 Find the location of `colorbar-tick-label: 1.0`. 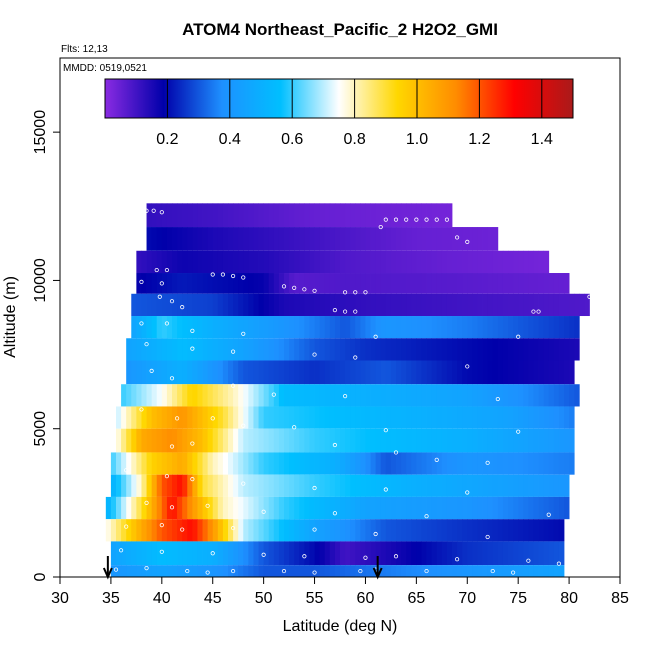

colorbar-tick-label: 1.0 is located at coordinates (417, 139).